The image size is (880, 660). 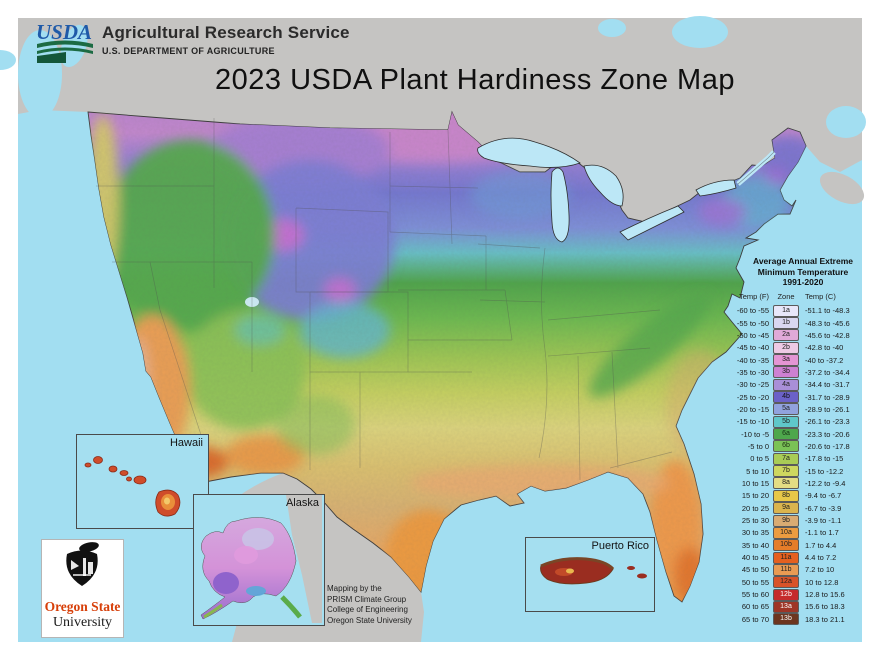 What do you see at coordinates (65, 50) in the screenshot?
I see `usda-swoosh2-icon` at bounding box center [65, 50].